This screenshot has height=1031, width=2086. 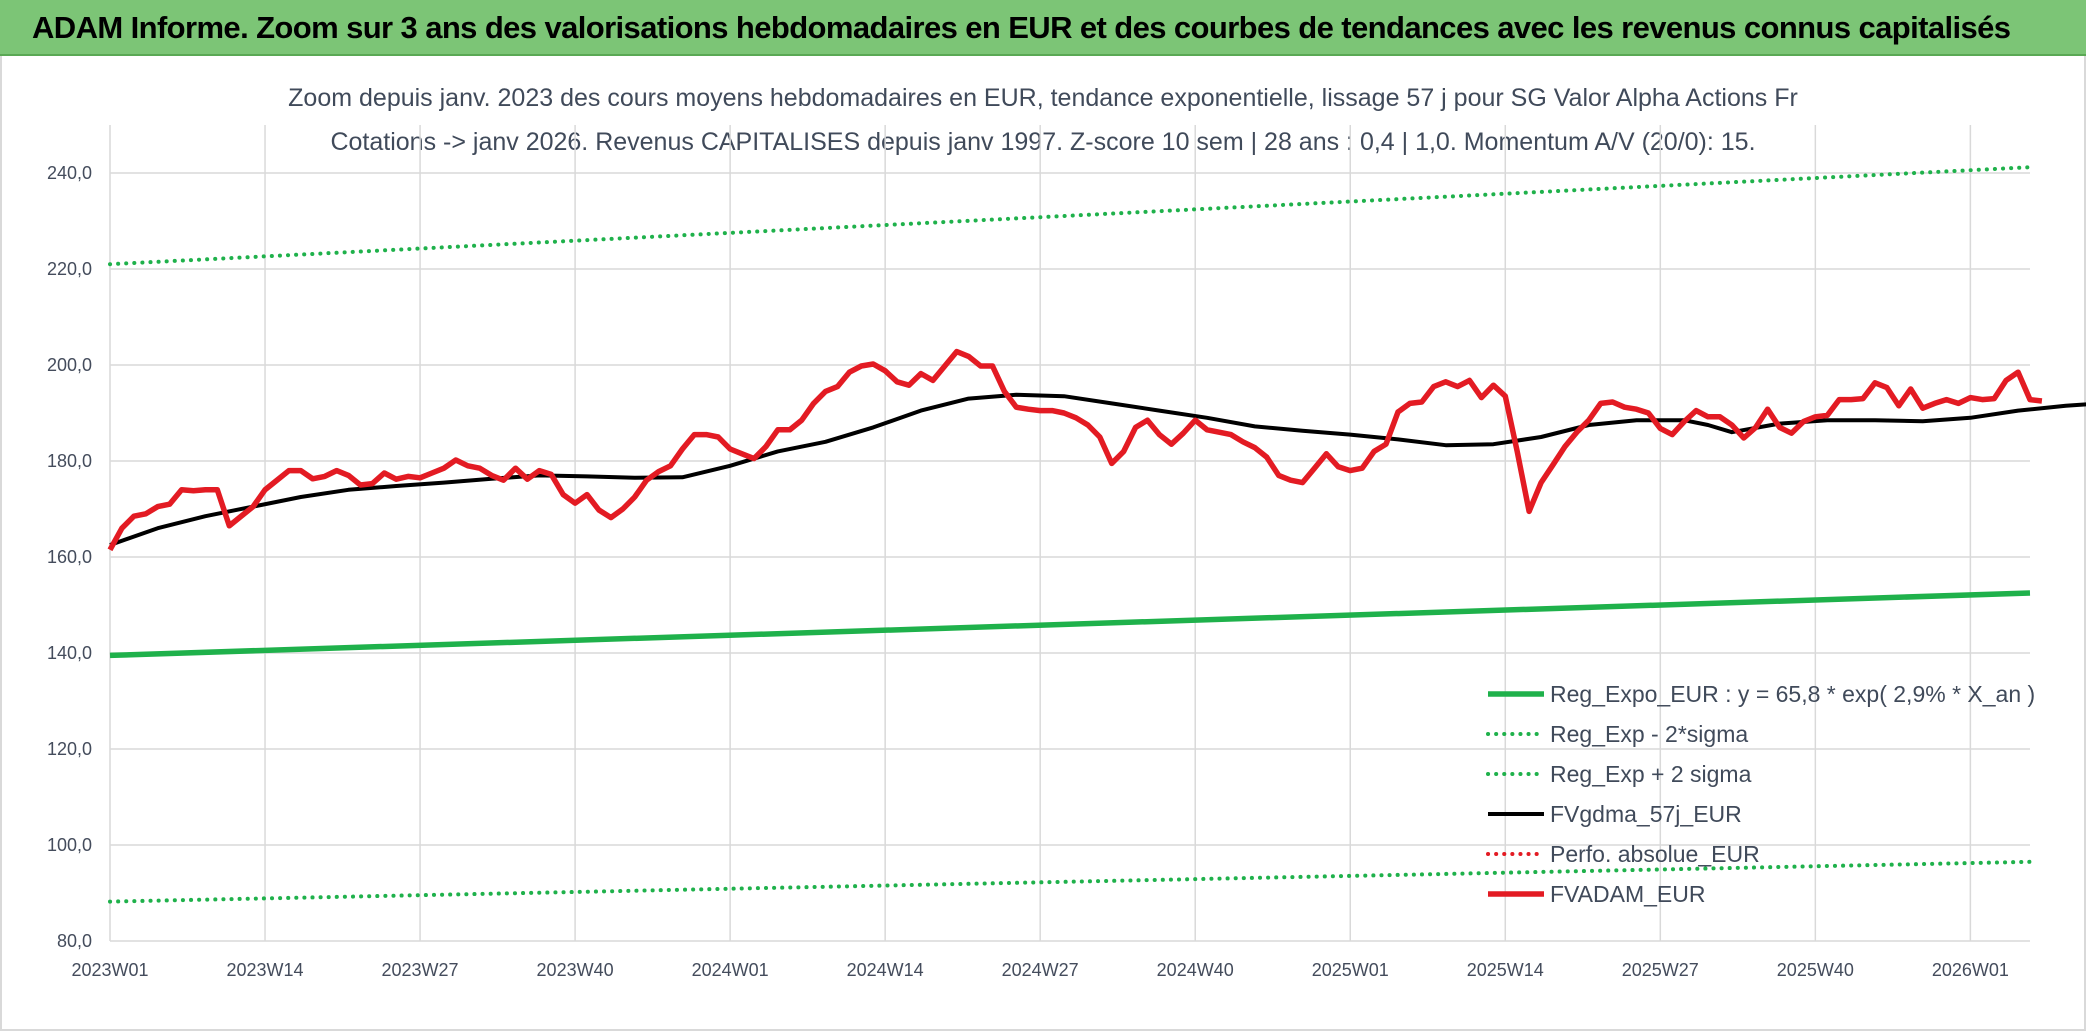 I want to click on x-tick-label: 2024W01, so click(x=730, y=970).